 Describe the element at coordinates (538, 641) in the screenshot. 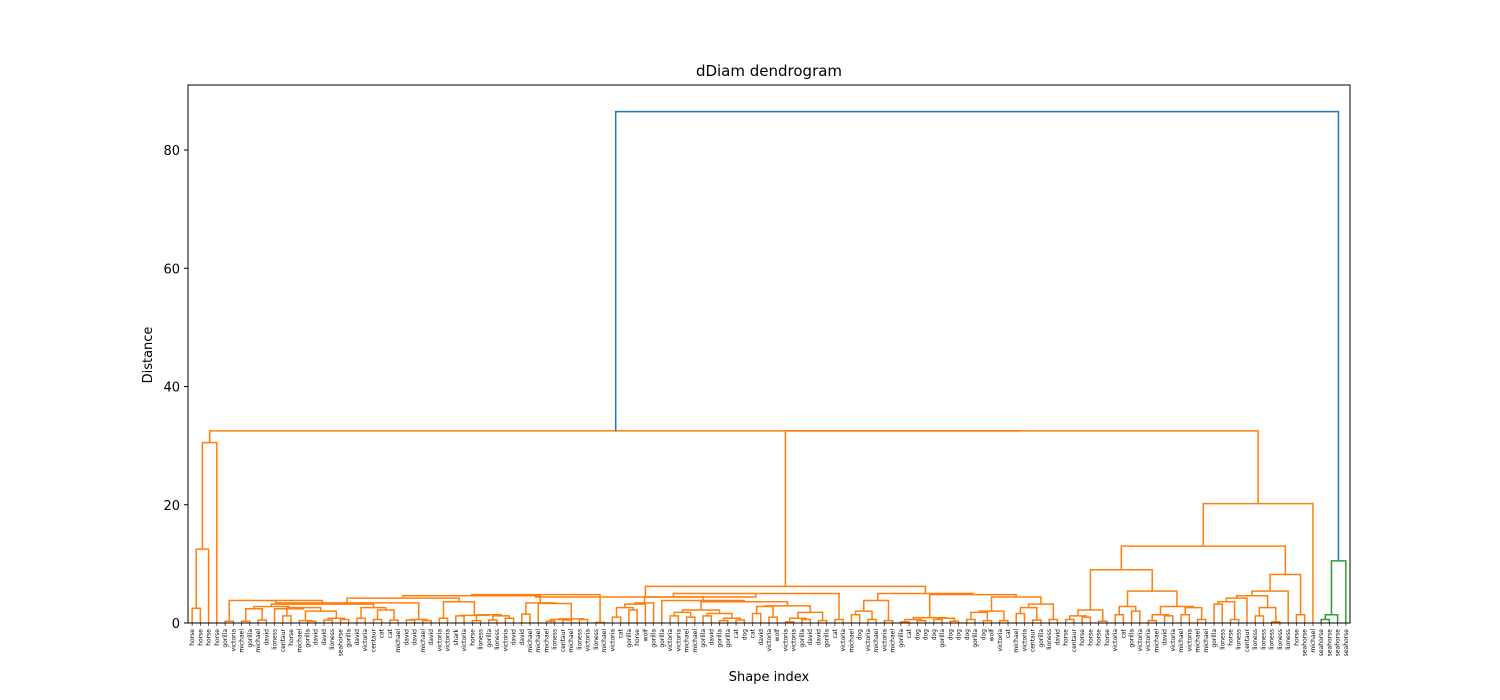

I see `leaf-label-42: michael` at that location.